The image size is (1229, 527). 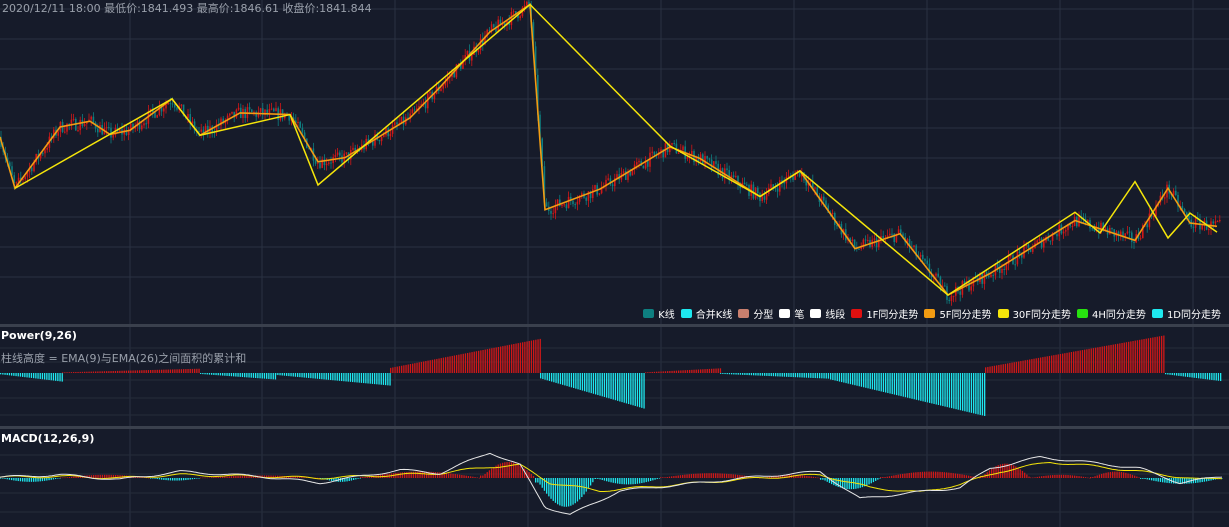 I want to click on legend-item: 合并K线, so click(x=706, y=313).